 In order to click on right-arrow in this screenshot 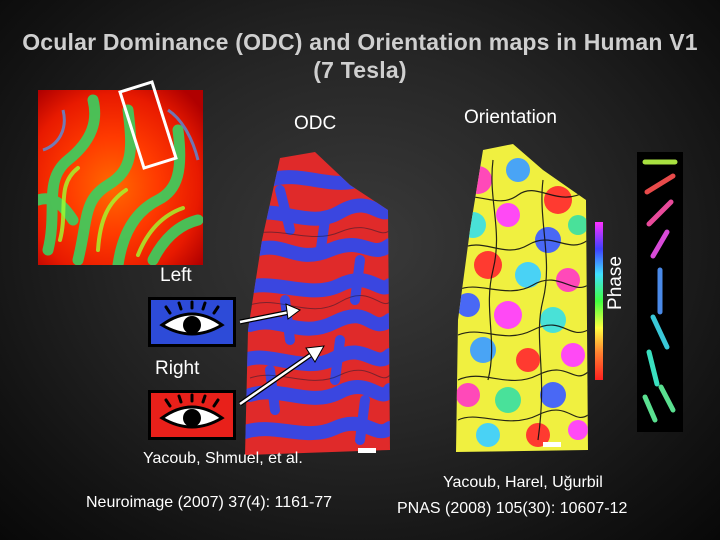, I will do `click(281, 376)`.